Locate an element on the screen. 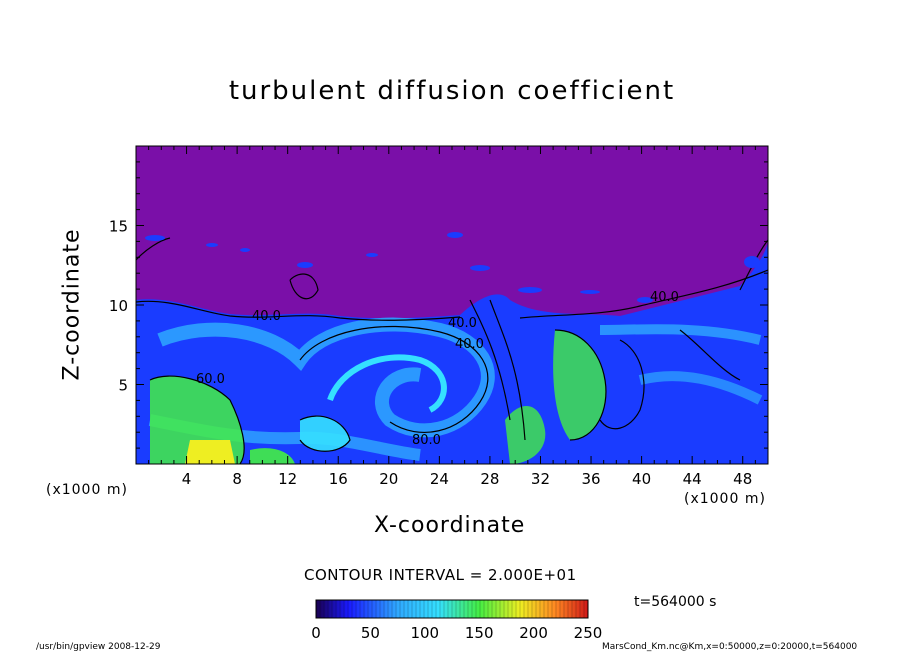 Image resolution: width=904 pixels, height=654 pixels. x-tick-label: 32 is located at coordinates (540, 479).